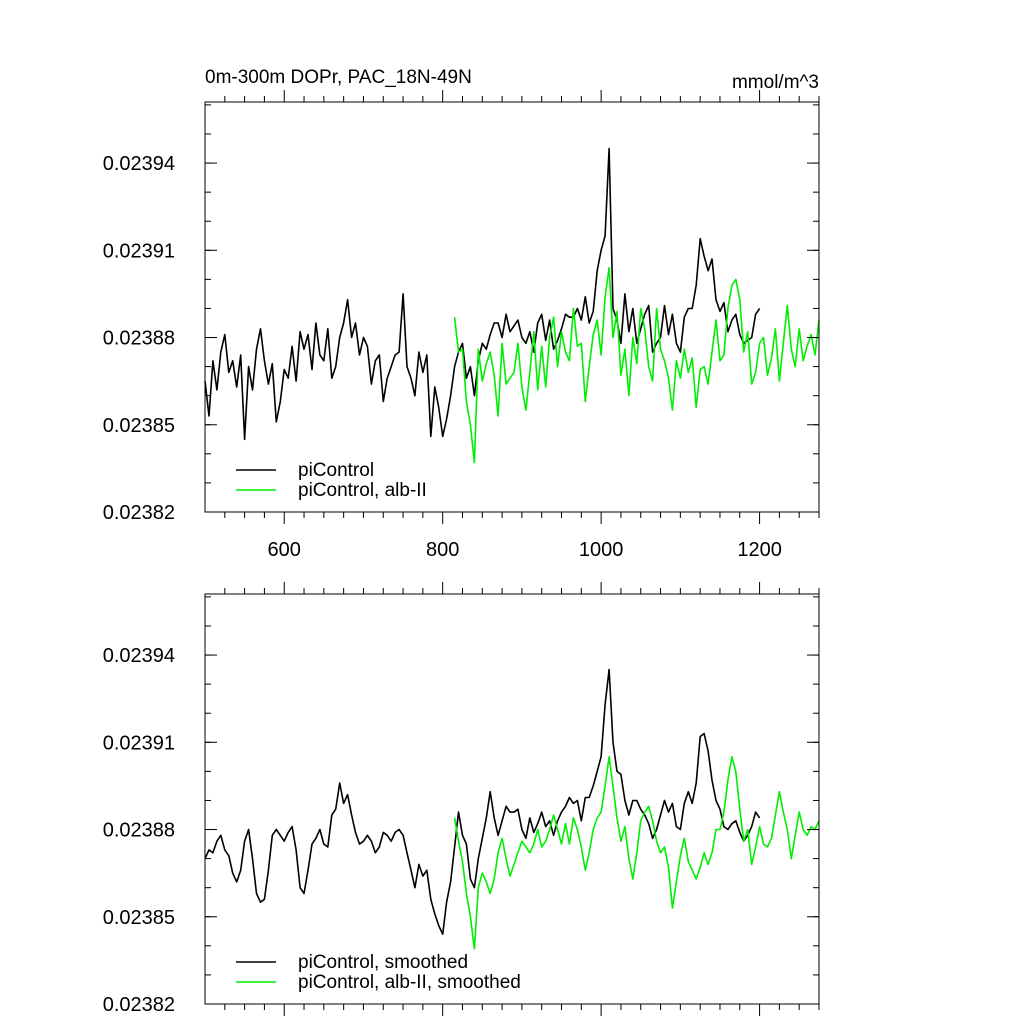  I want to click on series-line-picontrol-smoothed, so click(482, 802).